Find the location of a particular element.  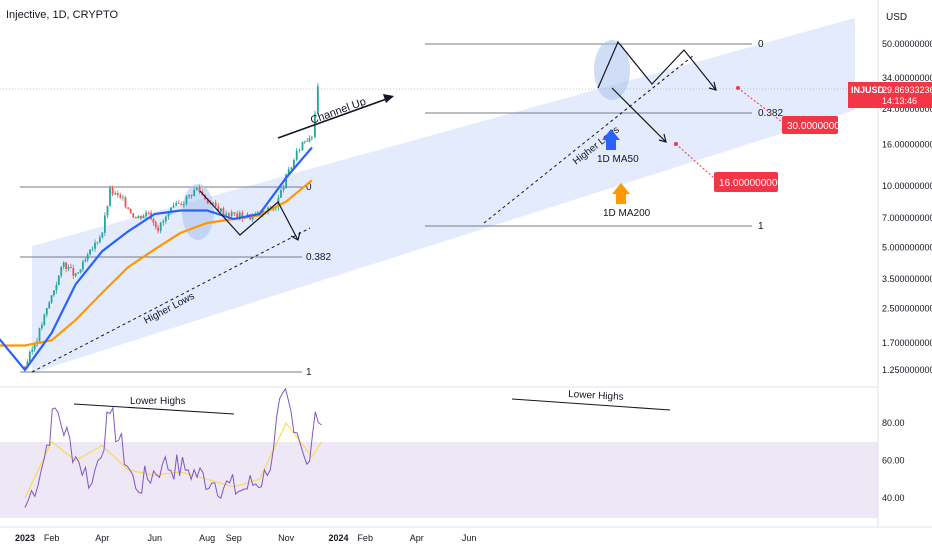

ma50-arrow-icon is located at coordinates (611, 139).